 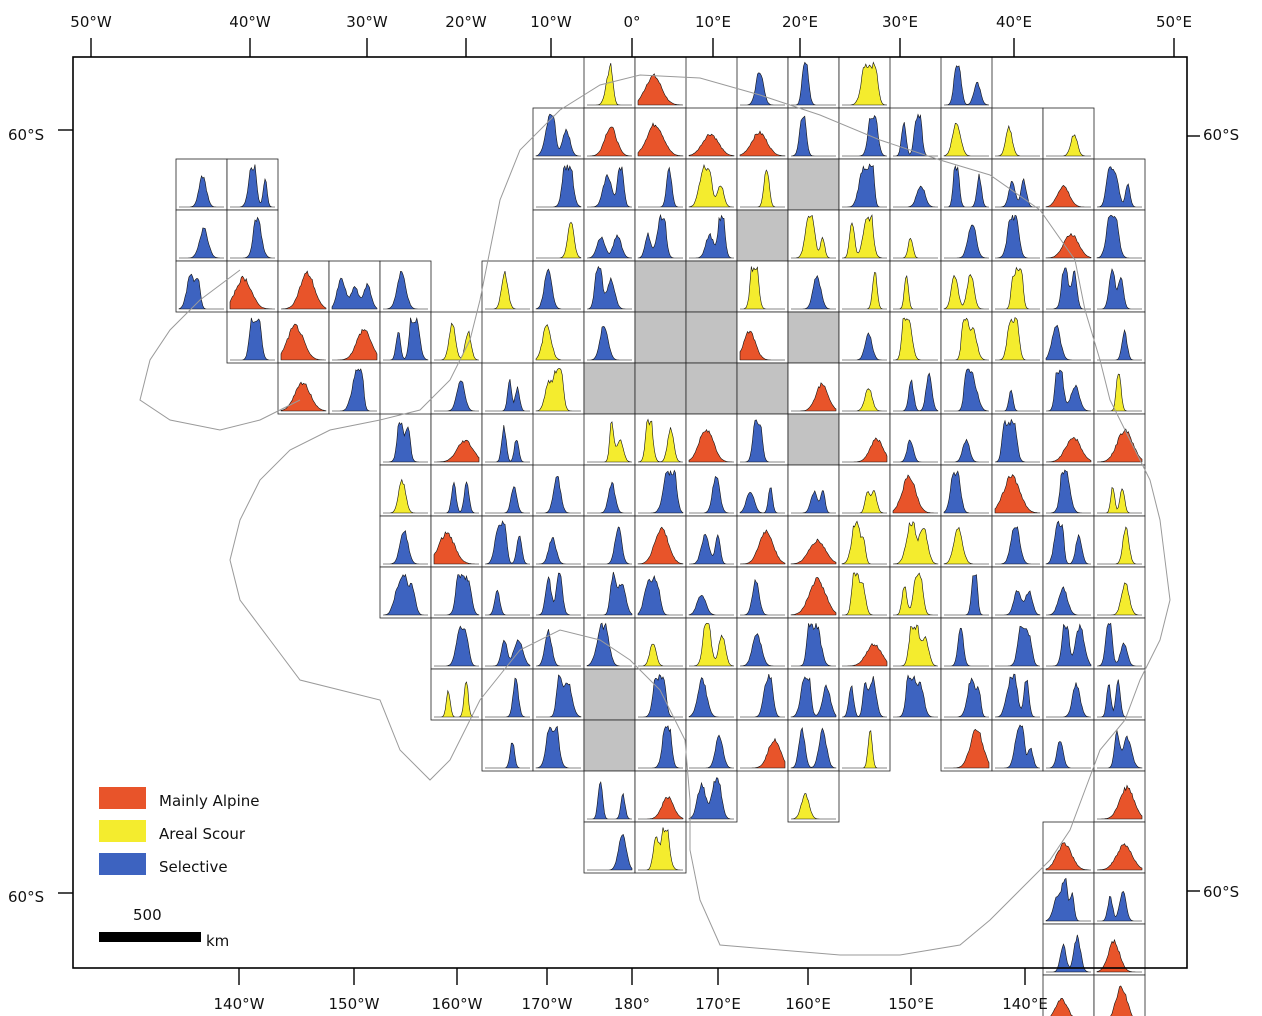 What do you see at coordinates (147, 915) in the screenshot?
I see `scale-bar-value: 500` at bounding box center [147, 915].